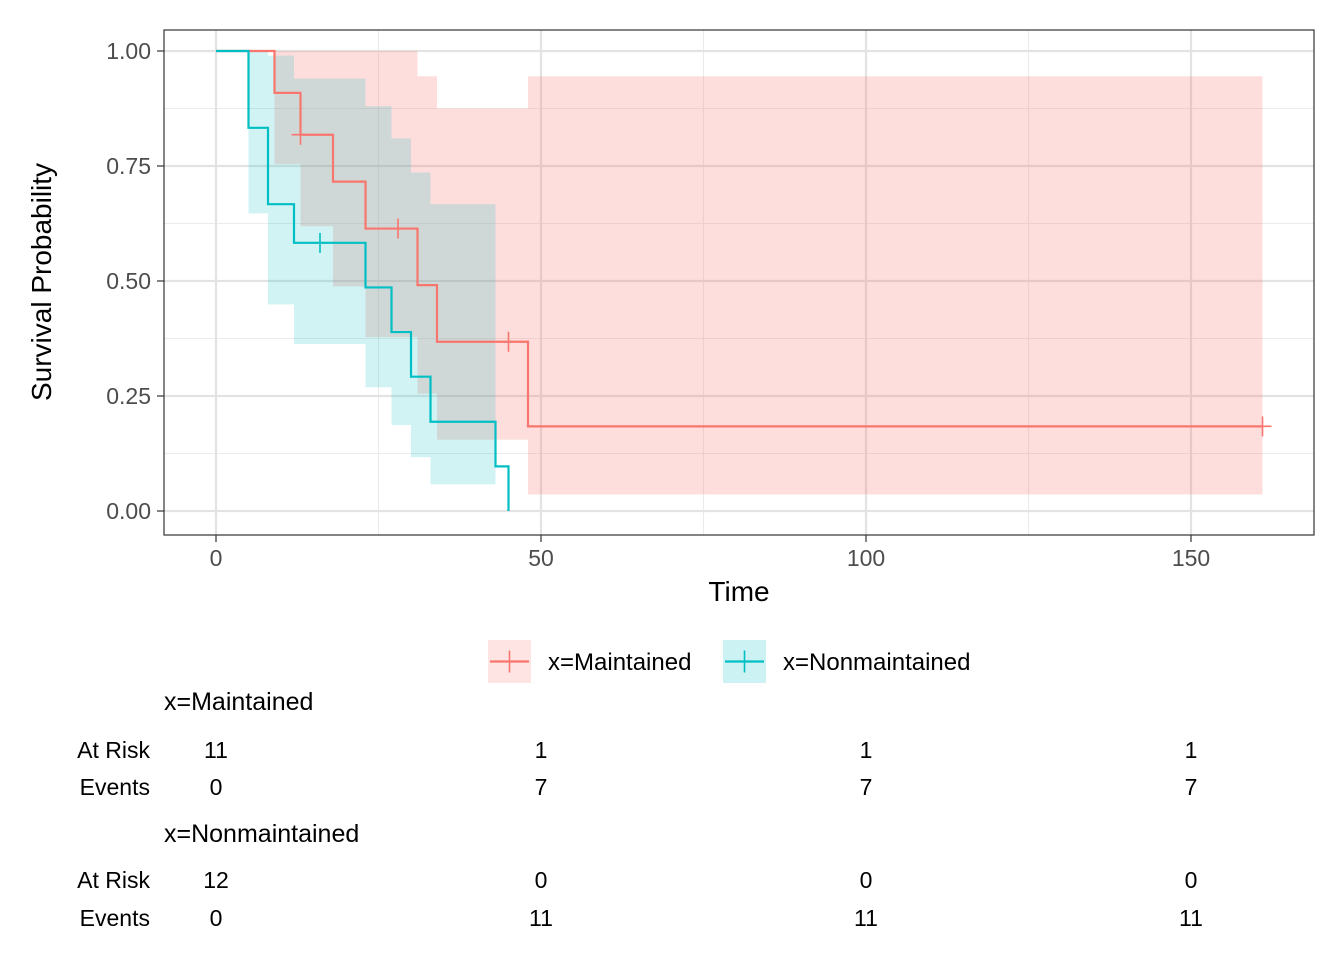 This screenshot has width=1344, height=960. What do you see at coordinates (128, 511) in the screenshot?
I see `y-tick-label: 0.00` at bounding box center [128, 511].